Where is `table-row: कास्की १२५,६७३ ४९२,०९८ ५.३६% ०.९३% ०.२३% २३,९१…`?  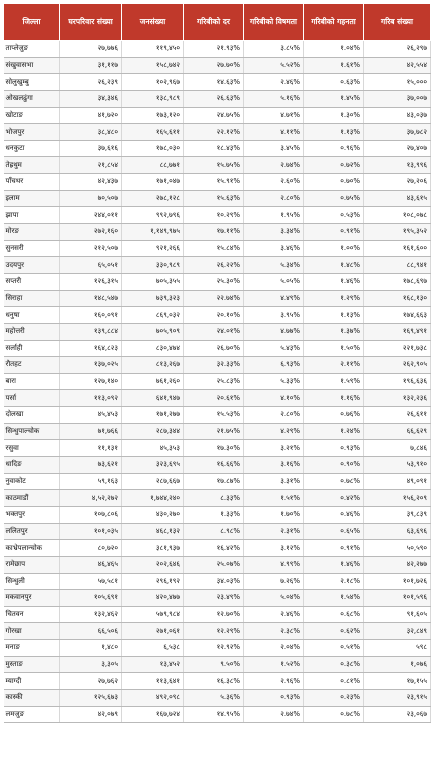 table-row: कास्की १२५,६७३ ४९२,०९८ ५.३६% ०.९३% ०.२३% २३,९१… is located at coordinates (217, 698).